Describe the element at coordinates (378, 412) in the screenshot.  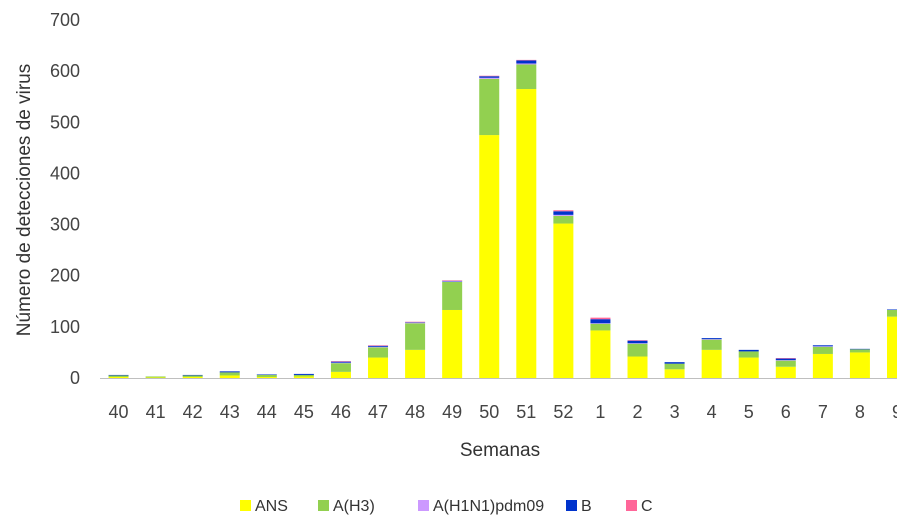
I see `x-tick-label: 47` at that location.